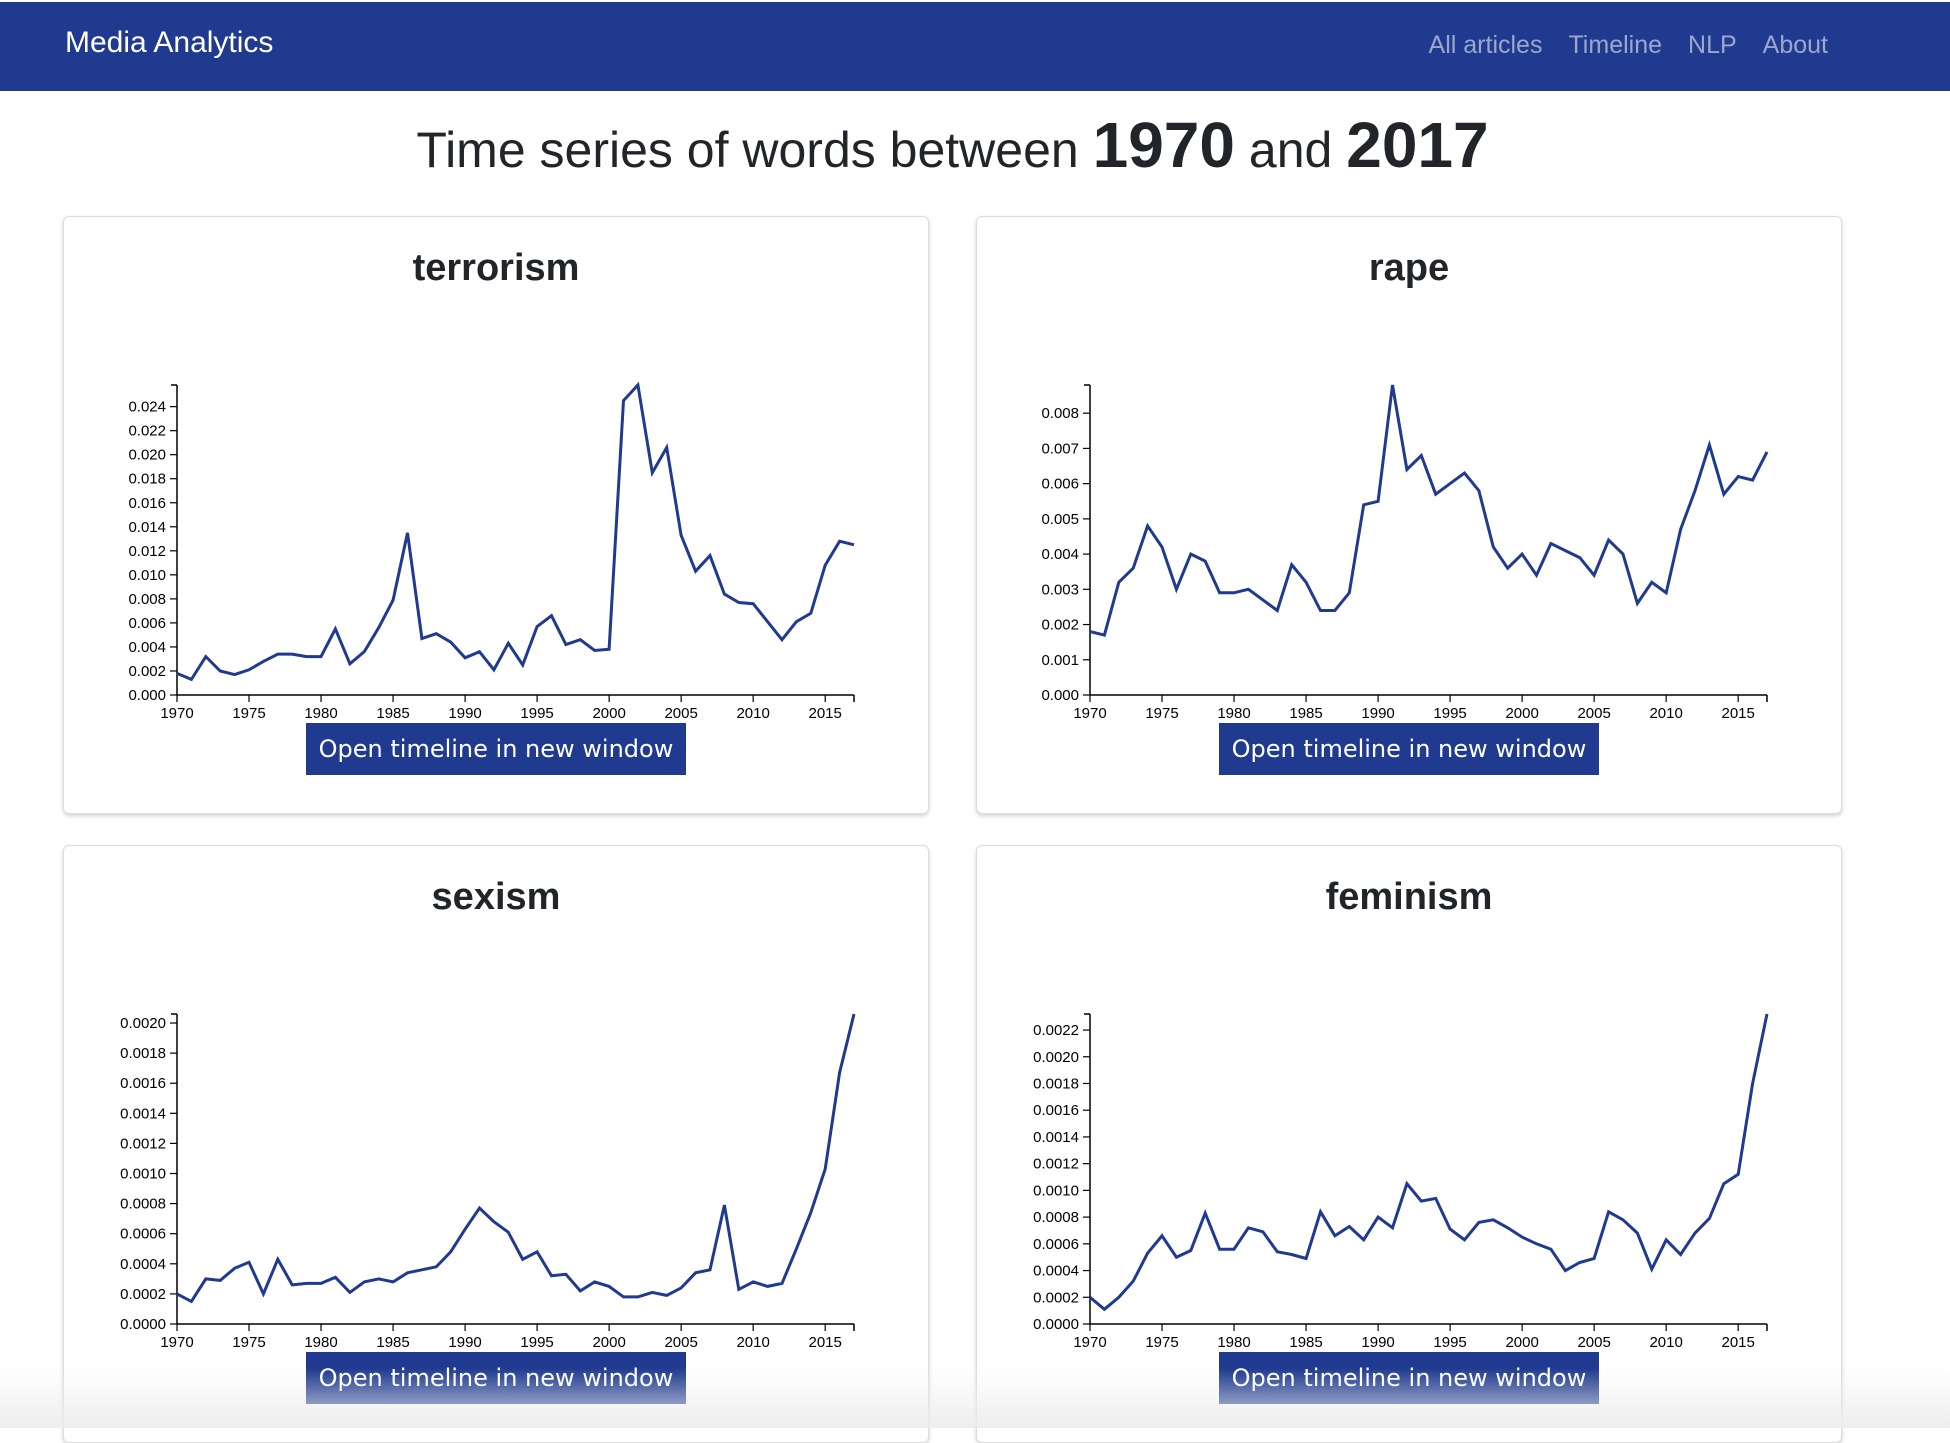  Describe the element at coordinates (1486, 45) in the screenshot. I see `nav-link-all-articles: All articles` at that location.